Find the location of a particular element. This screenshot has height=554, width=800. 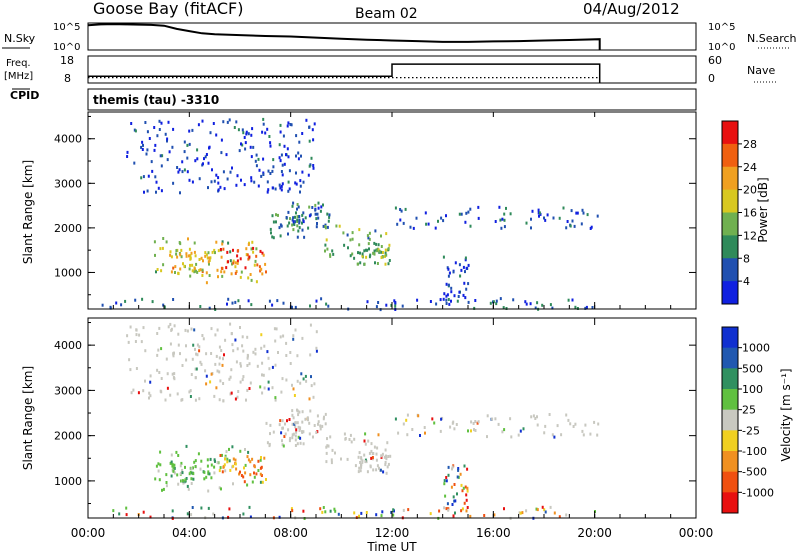

x-axis-label: Time UT is located at coordinates (391, 547).